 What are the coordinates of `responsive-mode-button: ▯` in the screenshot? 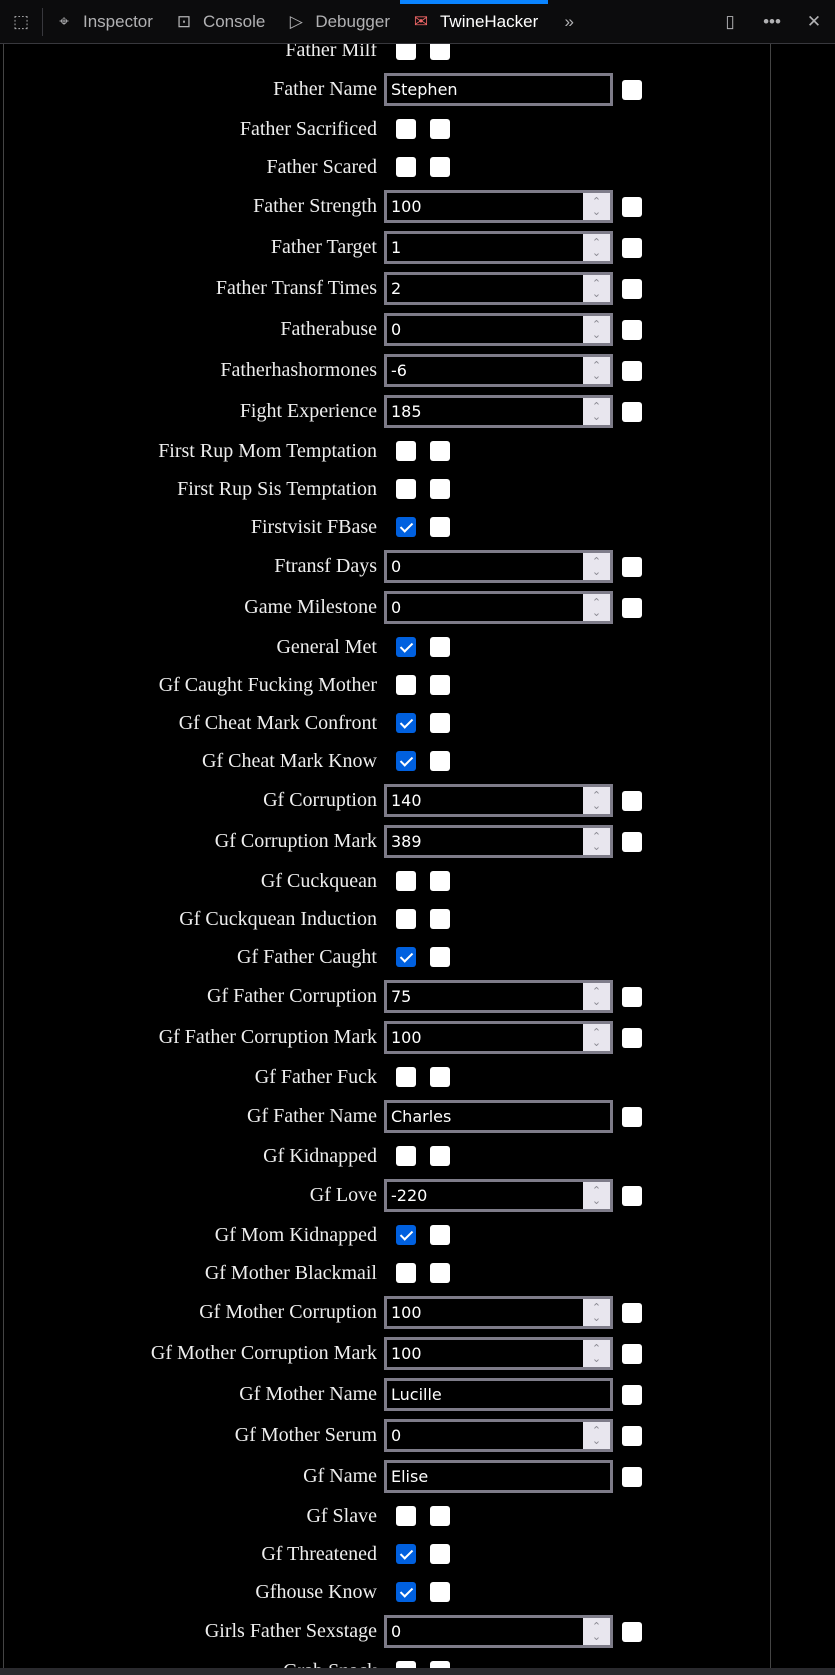 It's located at (730, 22).